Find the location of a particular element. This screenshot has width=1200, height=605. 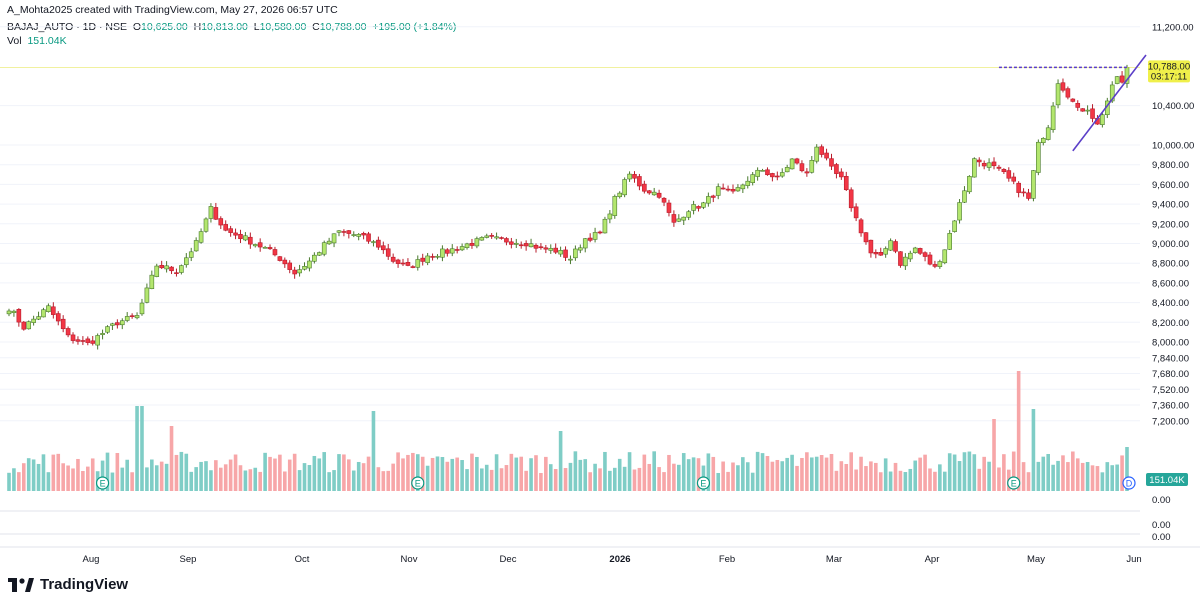

countdown-label: 03:17:11 is located at coordinates (1169, 76).